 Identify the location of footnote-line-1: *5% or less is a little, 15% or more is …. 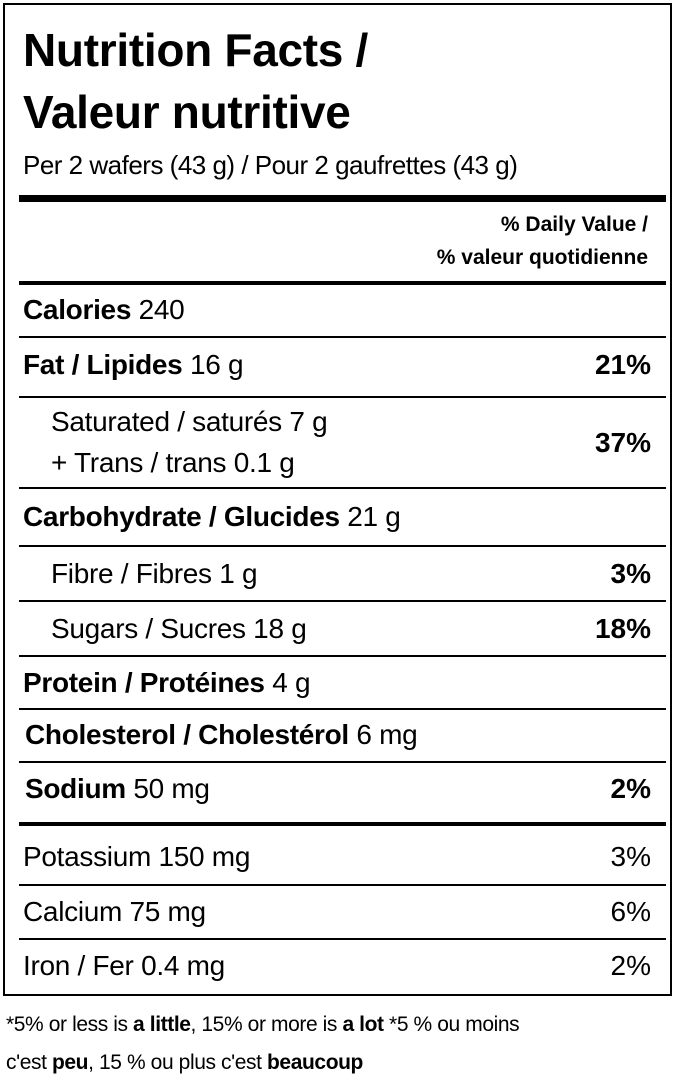
(263, 1024).